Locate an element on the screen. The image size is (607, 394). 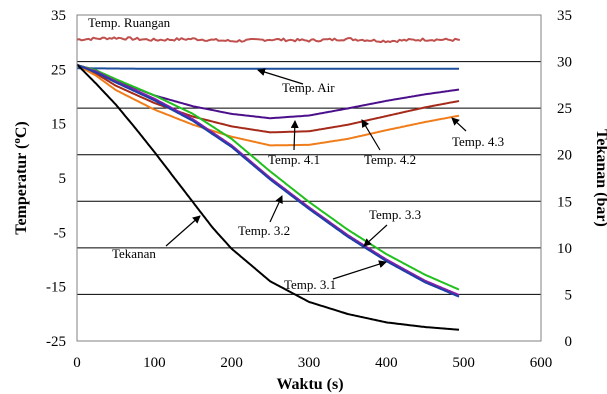
annotation-arrow-temp-air is located at coordinates (280, 76).